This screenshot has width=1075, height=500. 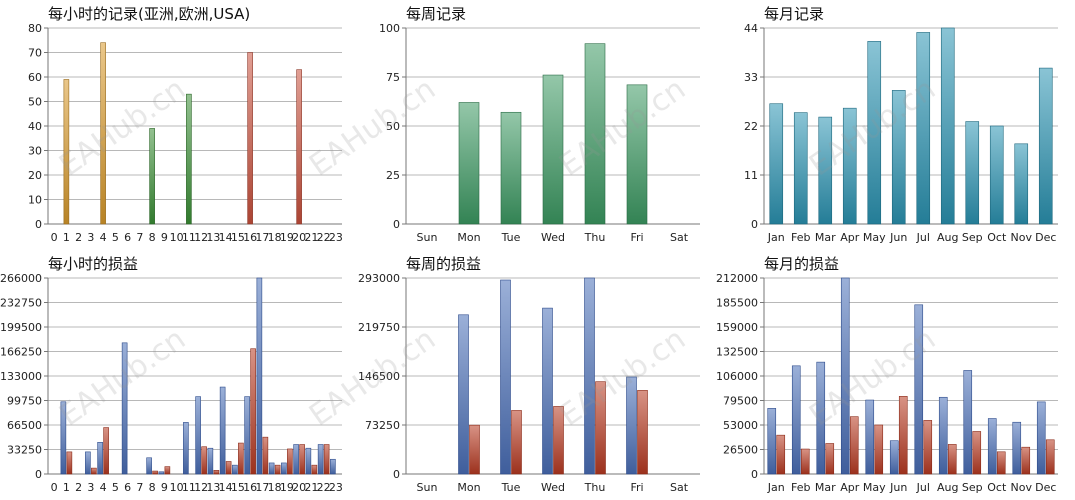 I want to click on x-tick-label: 3, so click(x=90, y=487).